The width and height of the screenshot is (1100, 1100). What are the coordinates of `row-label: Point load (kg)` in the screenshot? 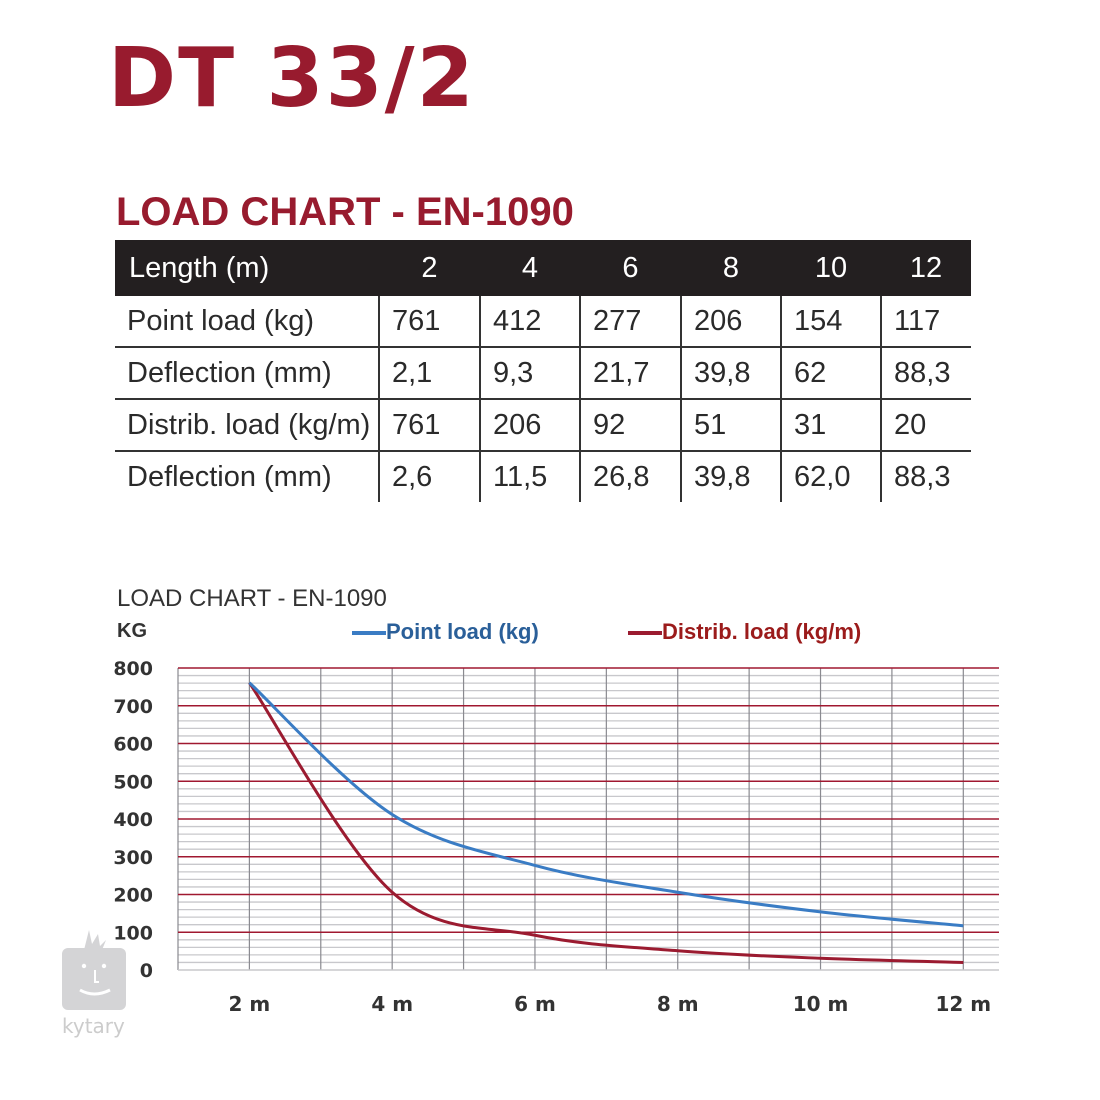 It's located at (247, 322).